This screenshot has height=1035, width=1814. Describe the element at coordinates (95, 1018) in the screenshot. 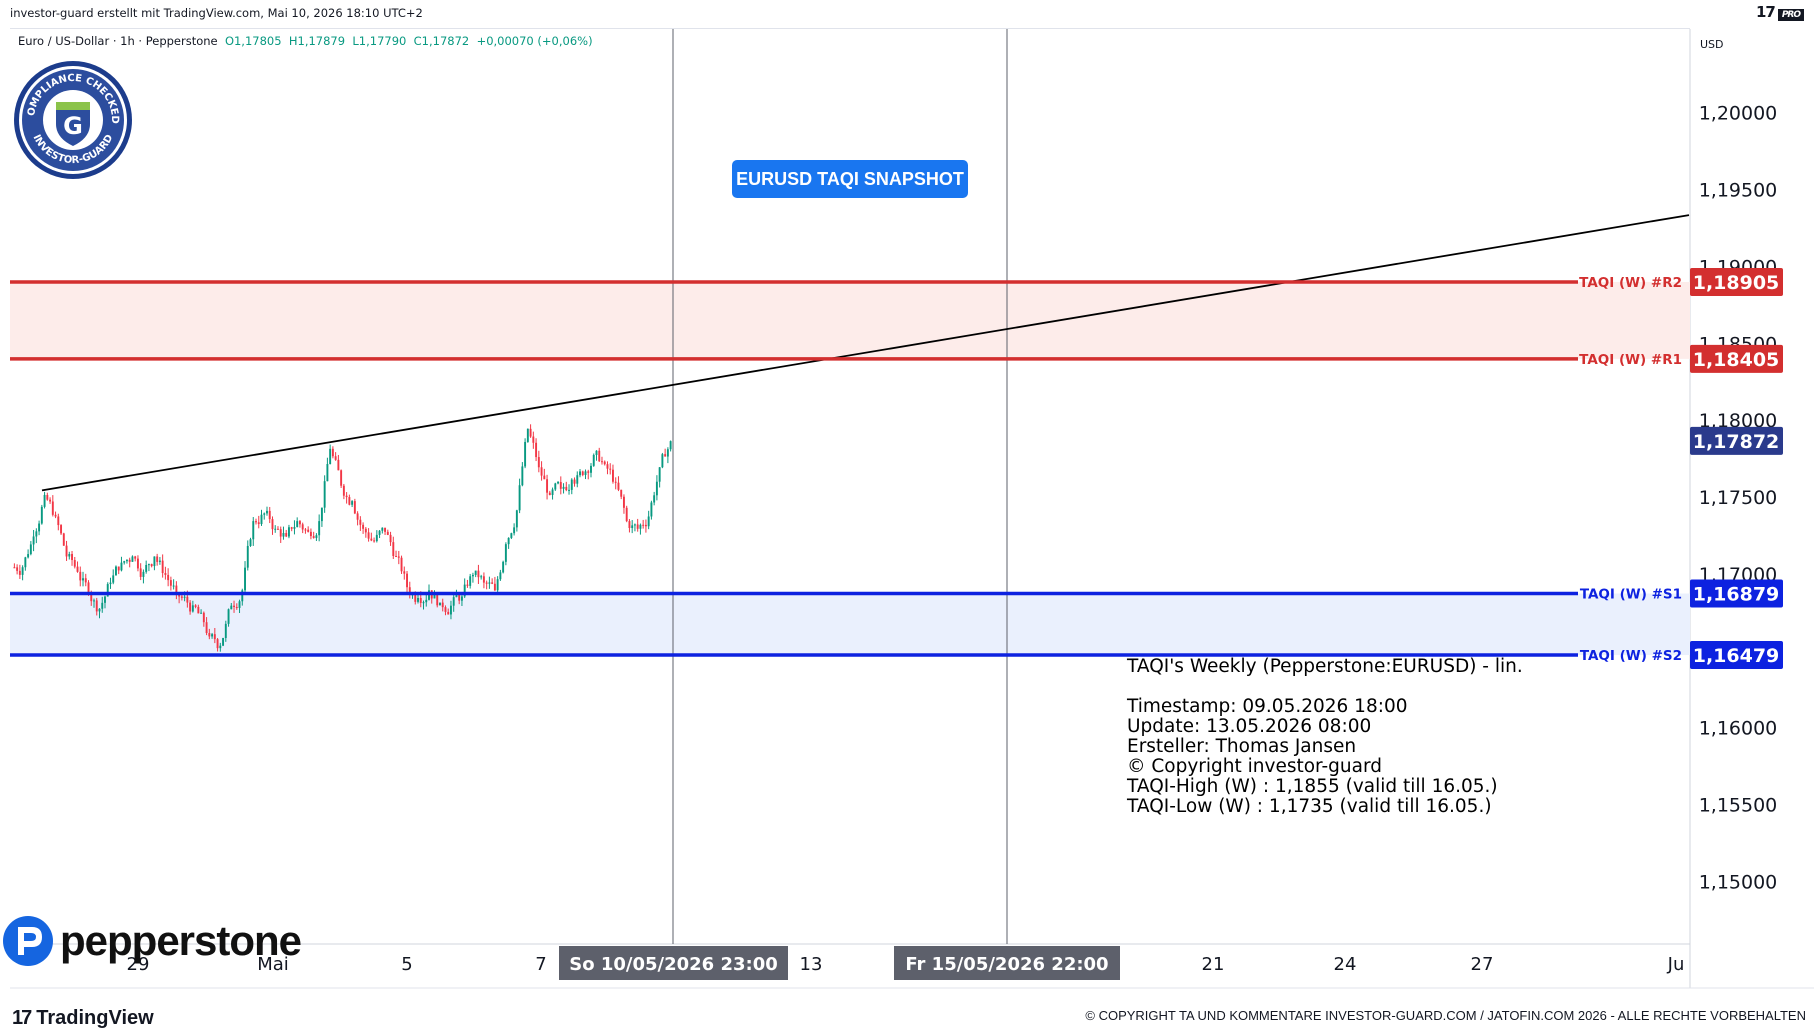

I see `tradingview-wordmark: TradingView` at that location.